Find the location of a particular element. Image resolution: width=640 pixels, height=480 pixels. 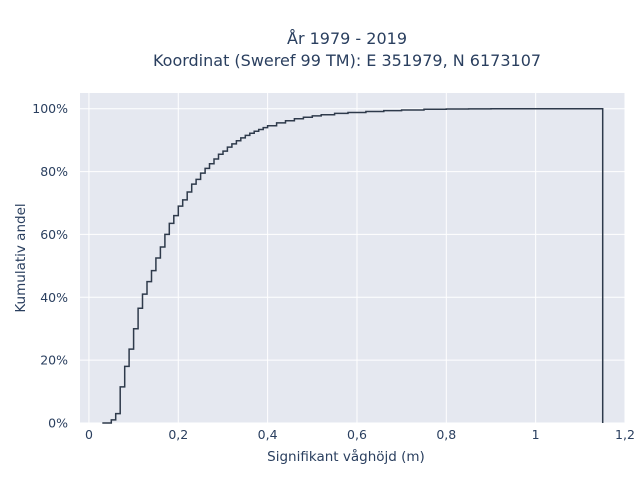

x-tick-label: 0,2 is located at coordinates (178, 434).